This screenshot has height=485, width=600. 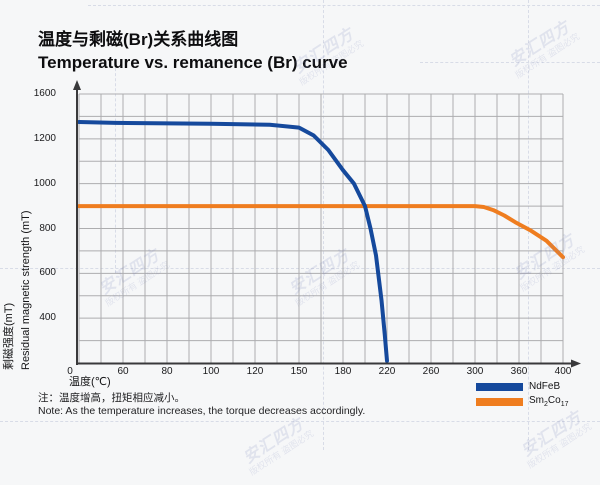 I want to click on y-axis-arrow, so click(x=77, y=85).